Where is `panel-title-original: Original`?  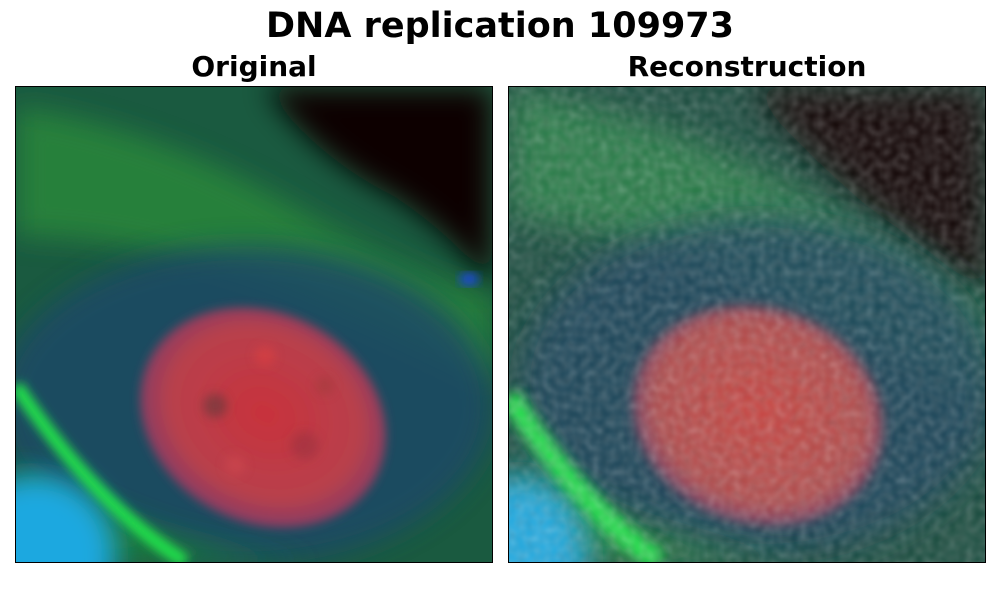
panel-title-original: Original is located at coordinates (254, 66).